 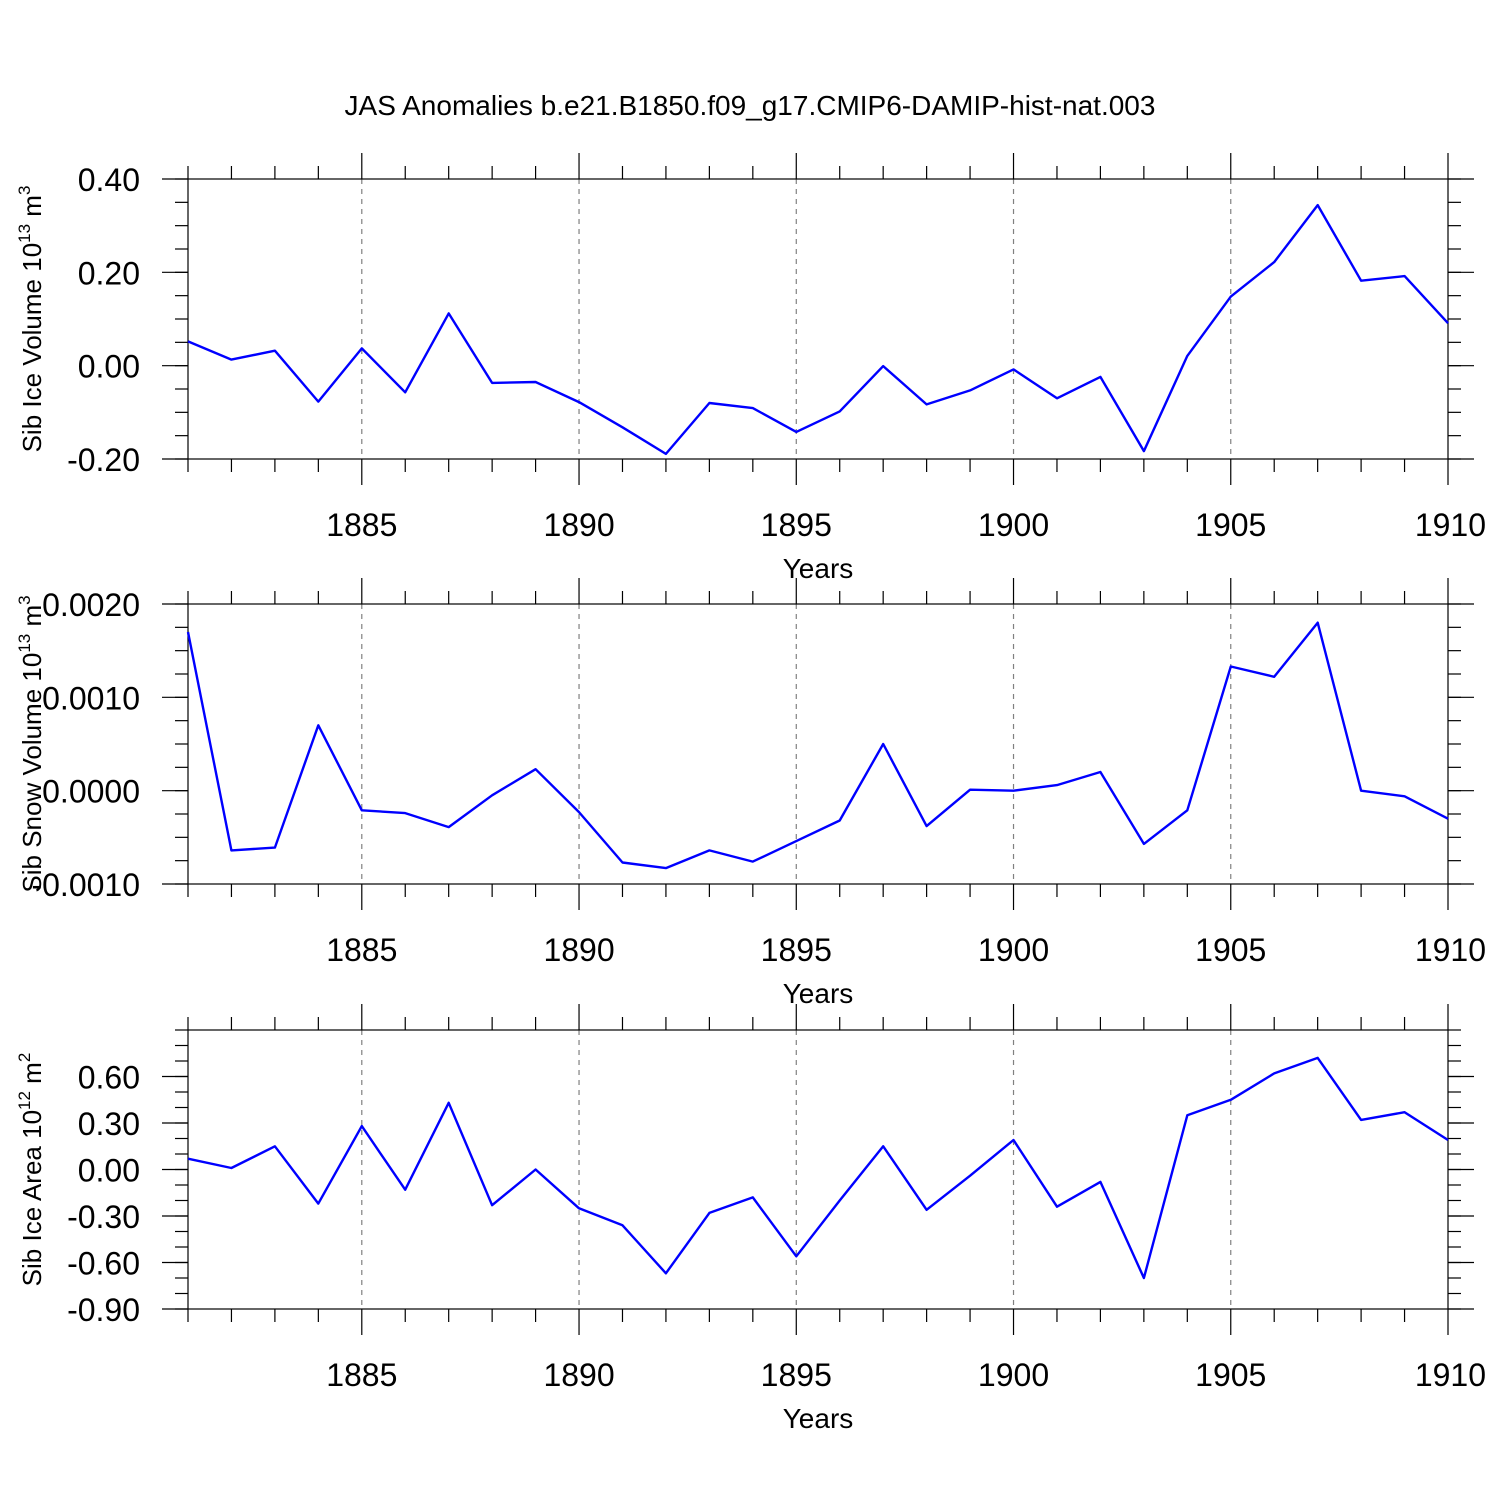 I want to click on y-tick-label: 0.40, so click(x=109, y=180).